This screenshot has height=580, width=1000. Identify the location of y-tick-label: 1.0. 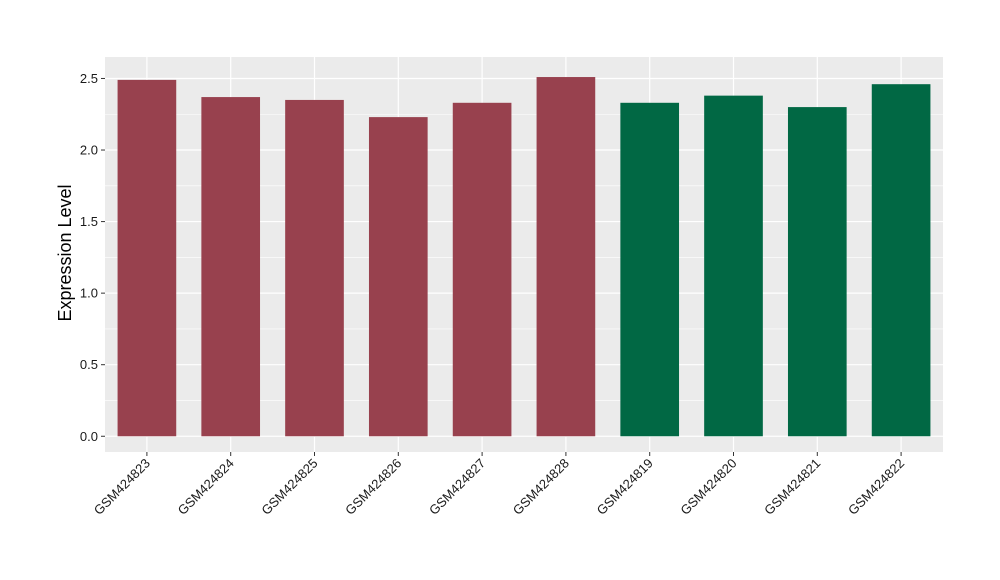
(89, 293).